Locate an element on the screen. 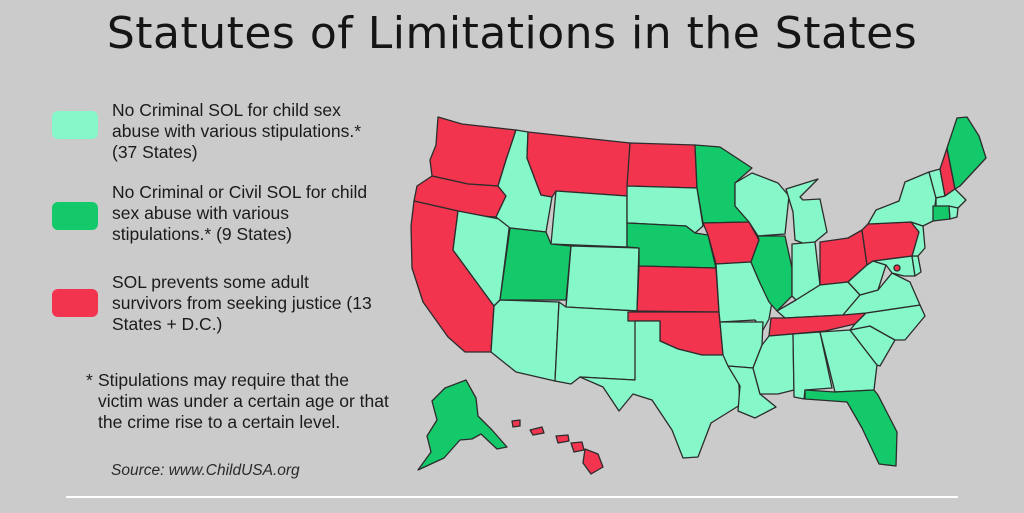  state-hawaii-oahu is located at coordinates (537, 431).